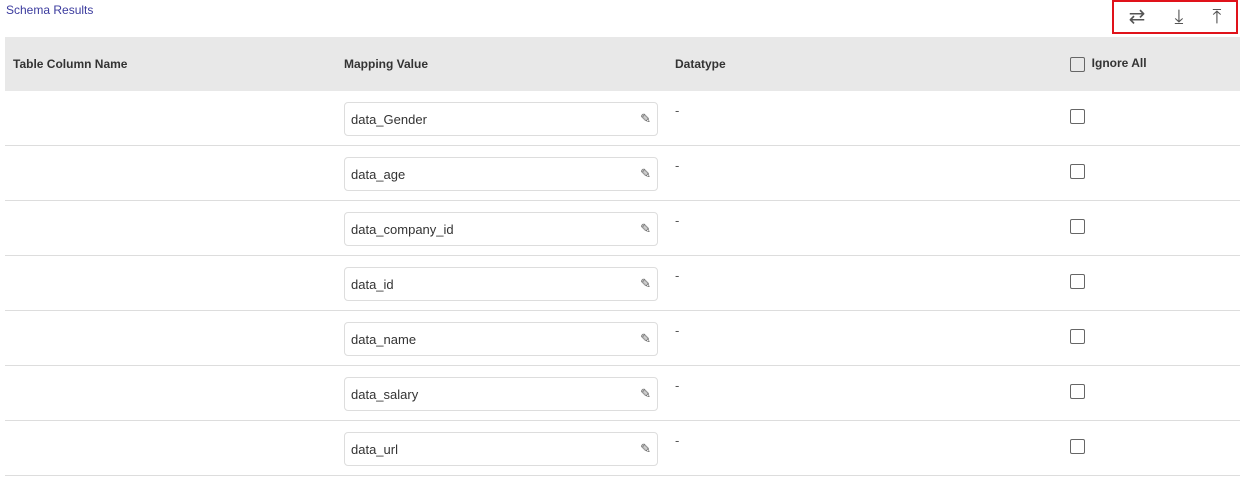 The height and width of the screenshot is (480, 1240). I want to click on swap-icon: ⇄, so click(1137, 17).